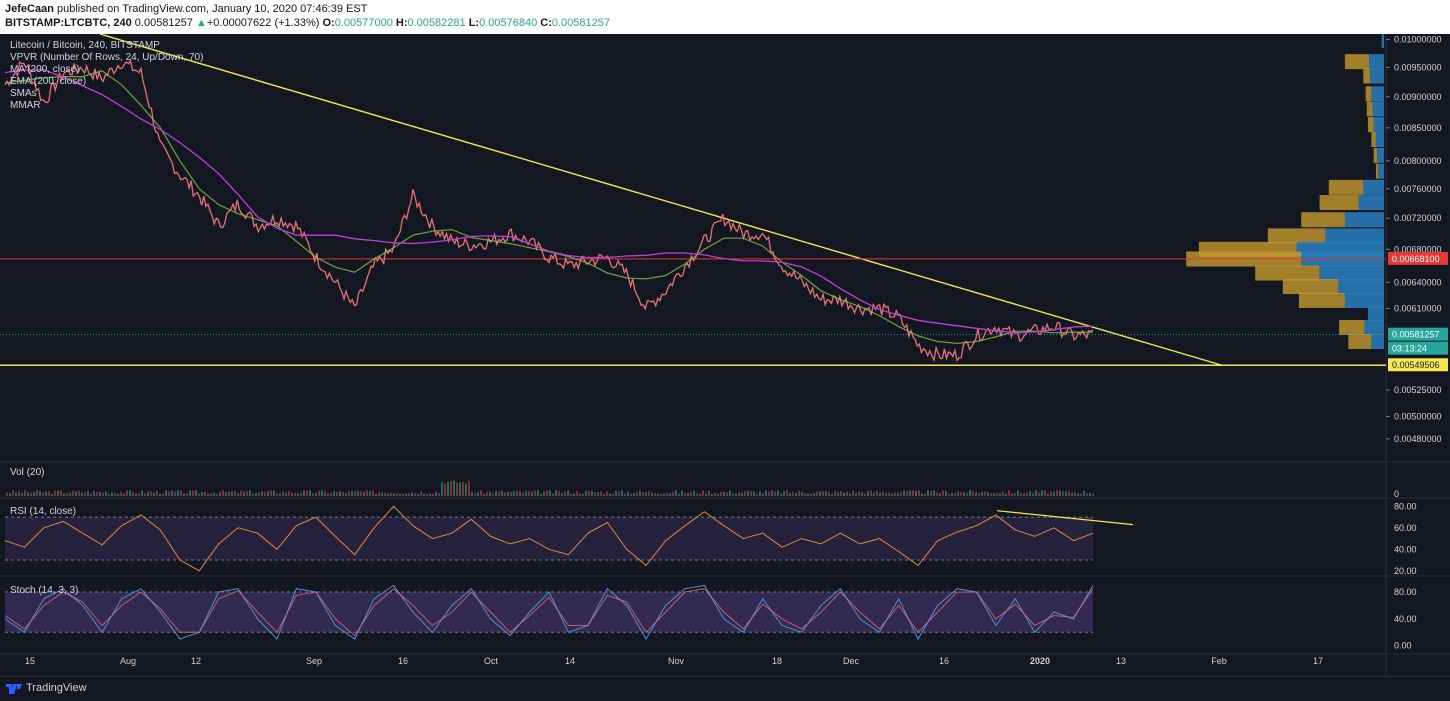  Describe the element at coordinates (56, 688) in the screenshot. I see `footer-brand: TradingView` at that location.